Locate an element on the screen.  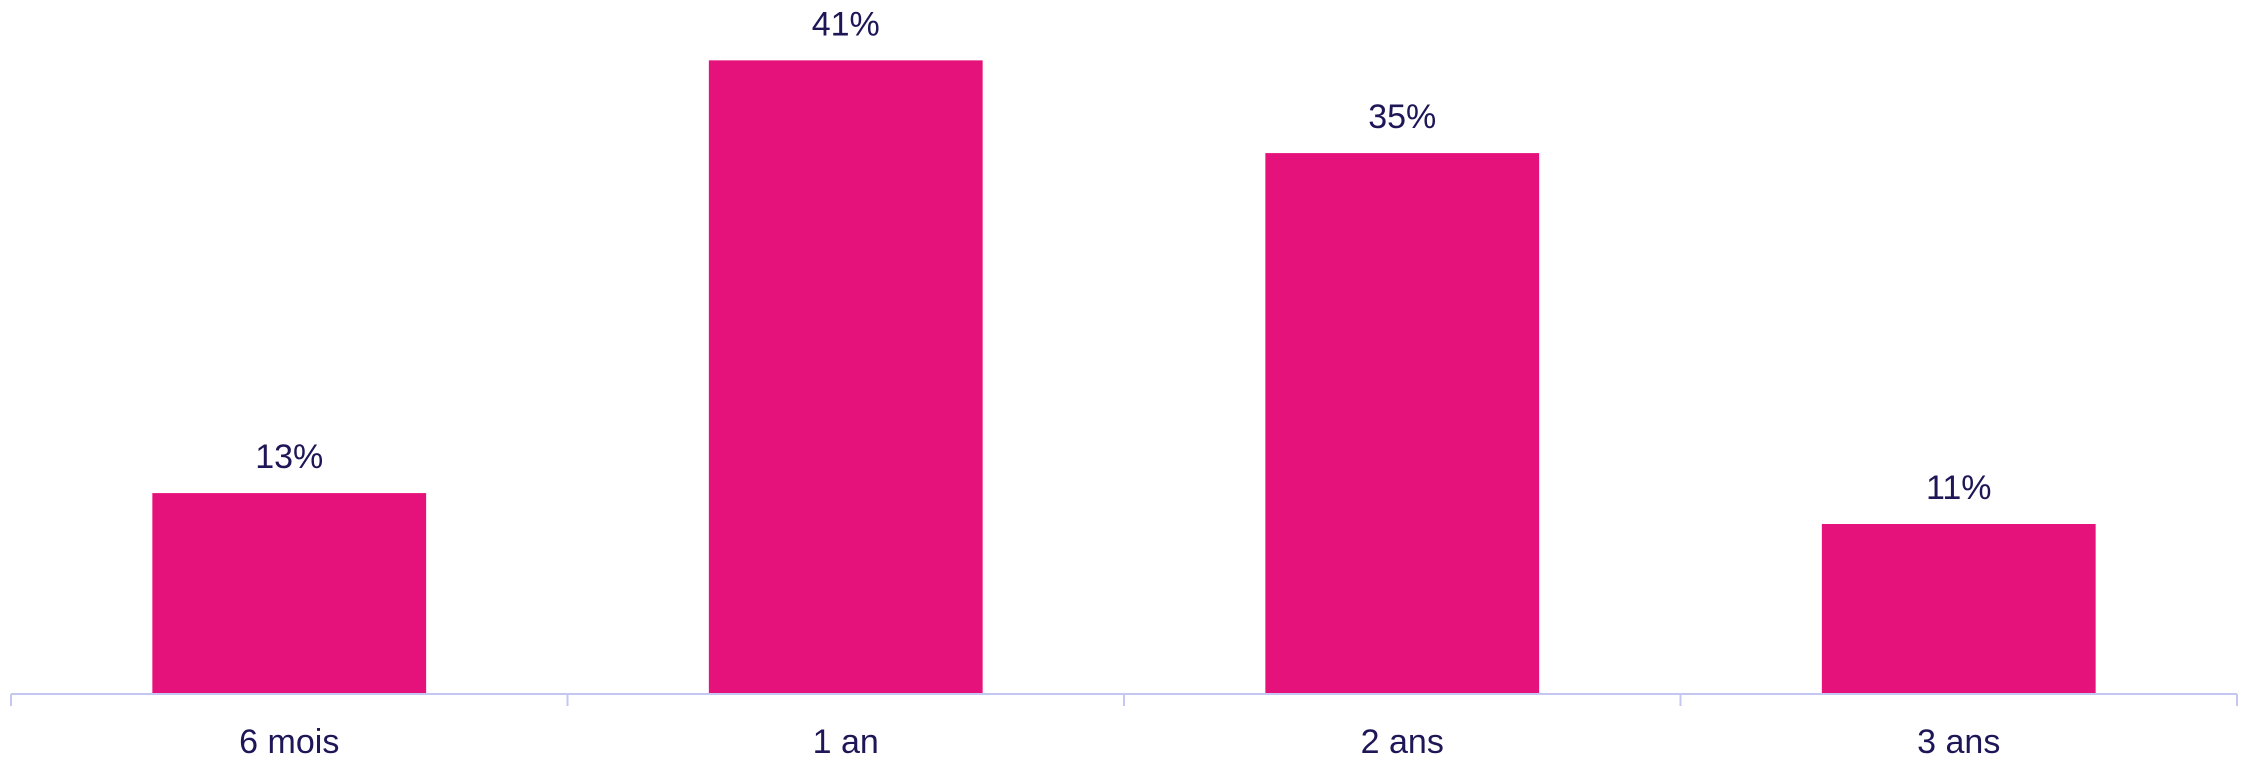
x-tick-label: 2 ans is located at coordinates (1402, 742).